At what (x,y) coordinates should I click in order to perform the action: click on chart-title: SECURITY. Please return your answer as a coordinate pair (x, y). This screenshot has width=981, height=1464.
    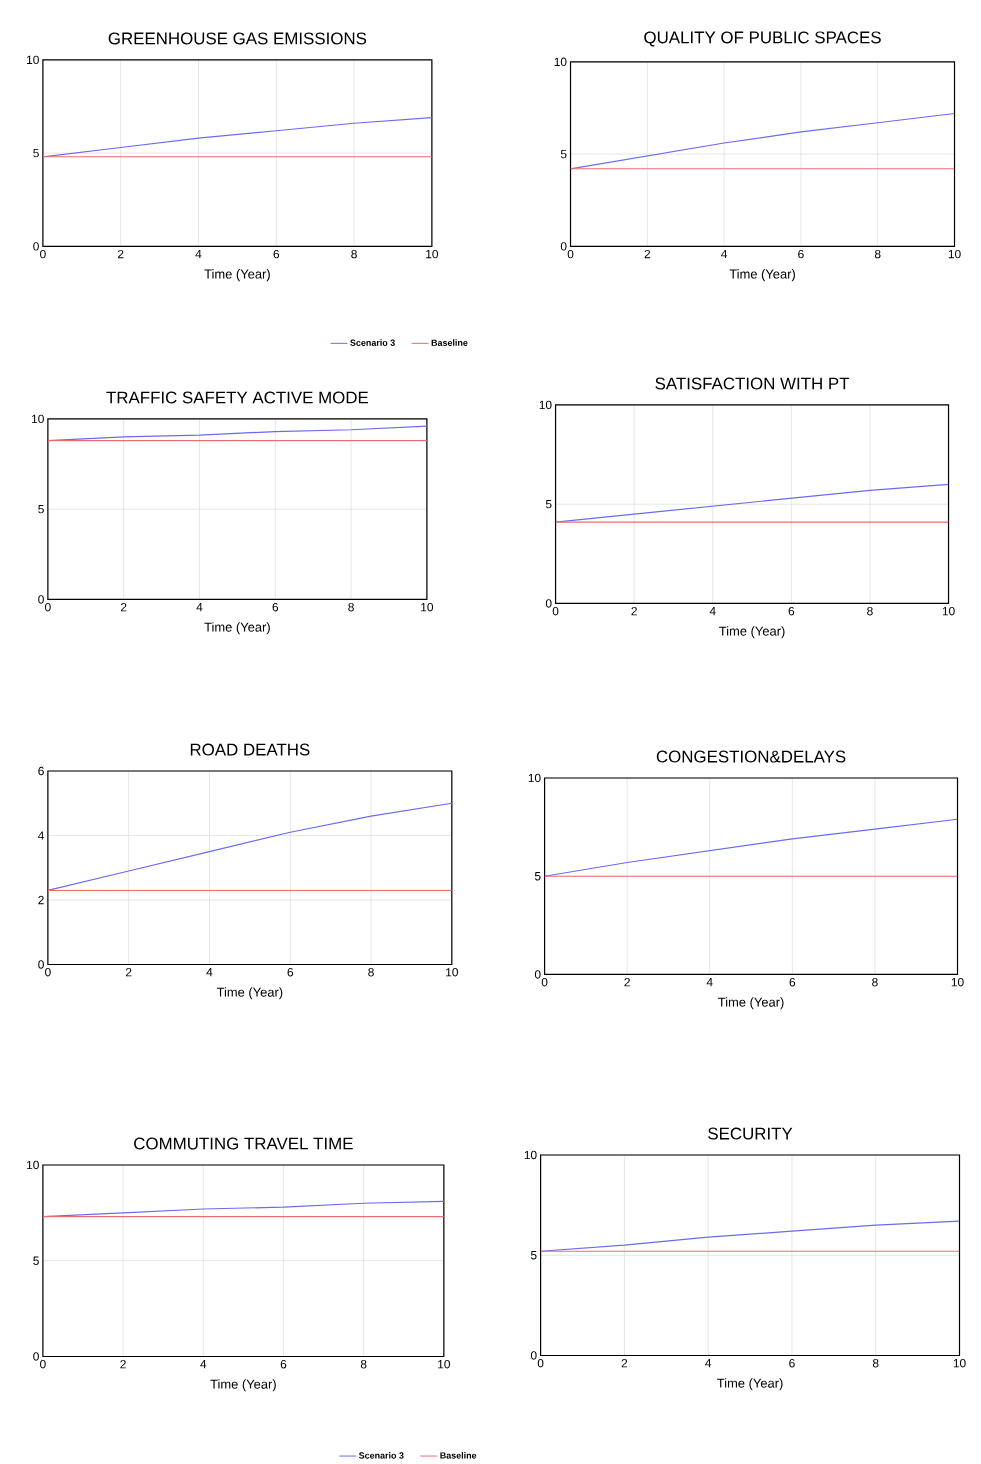
    Looking at the image, I should click on (750, 1133).